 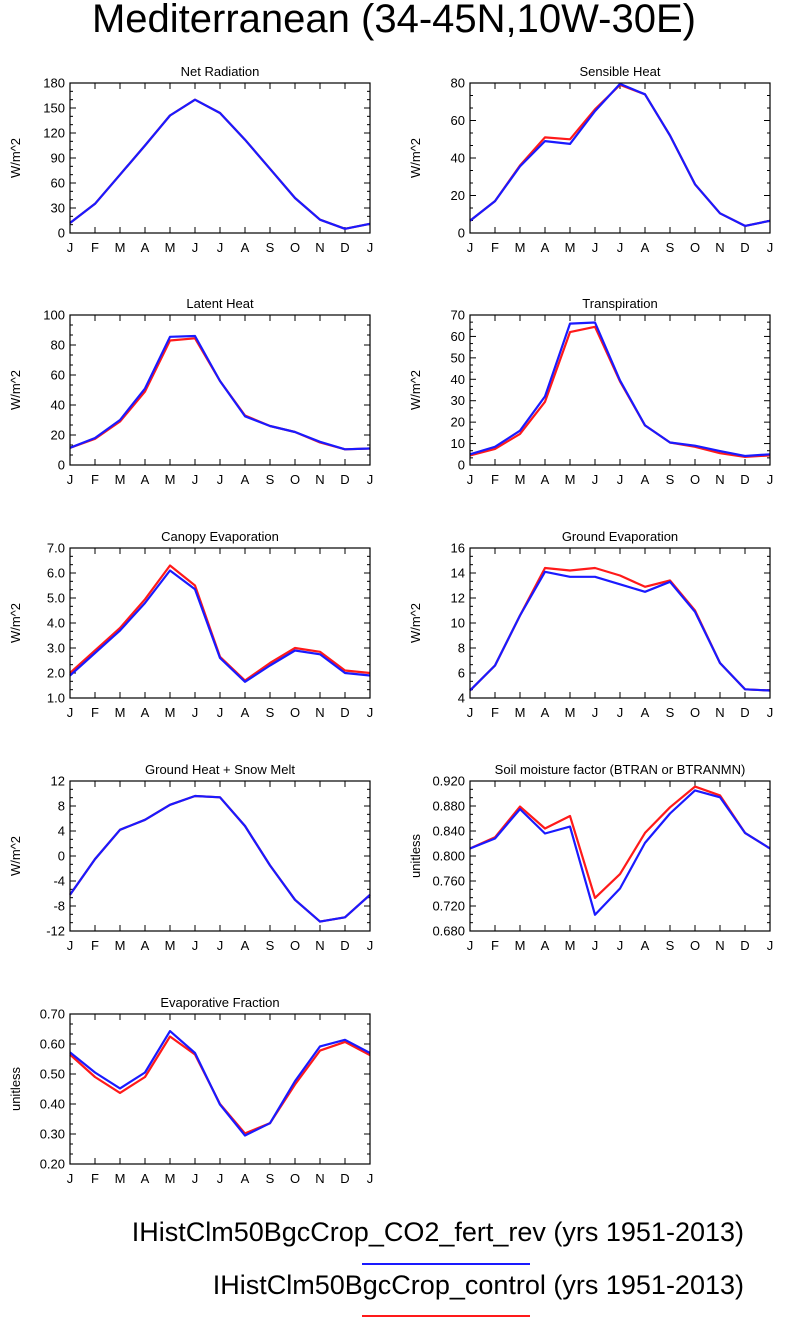 I want to click on legend-swatch-fert, so click(x=446, y=1264).